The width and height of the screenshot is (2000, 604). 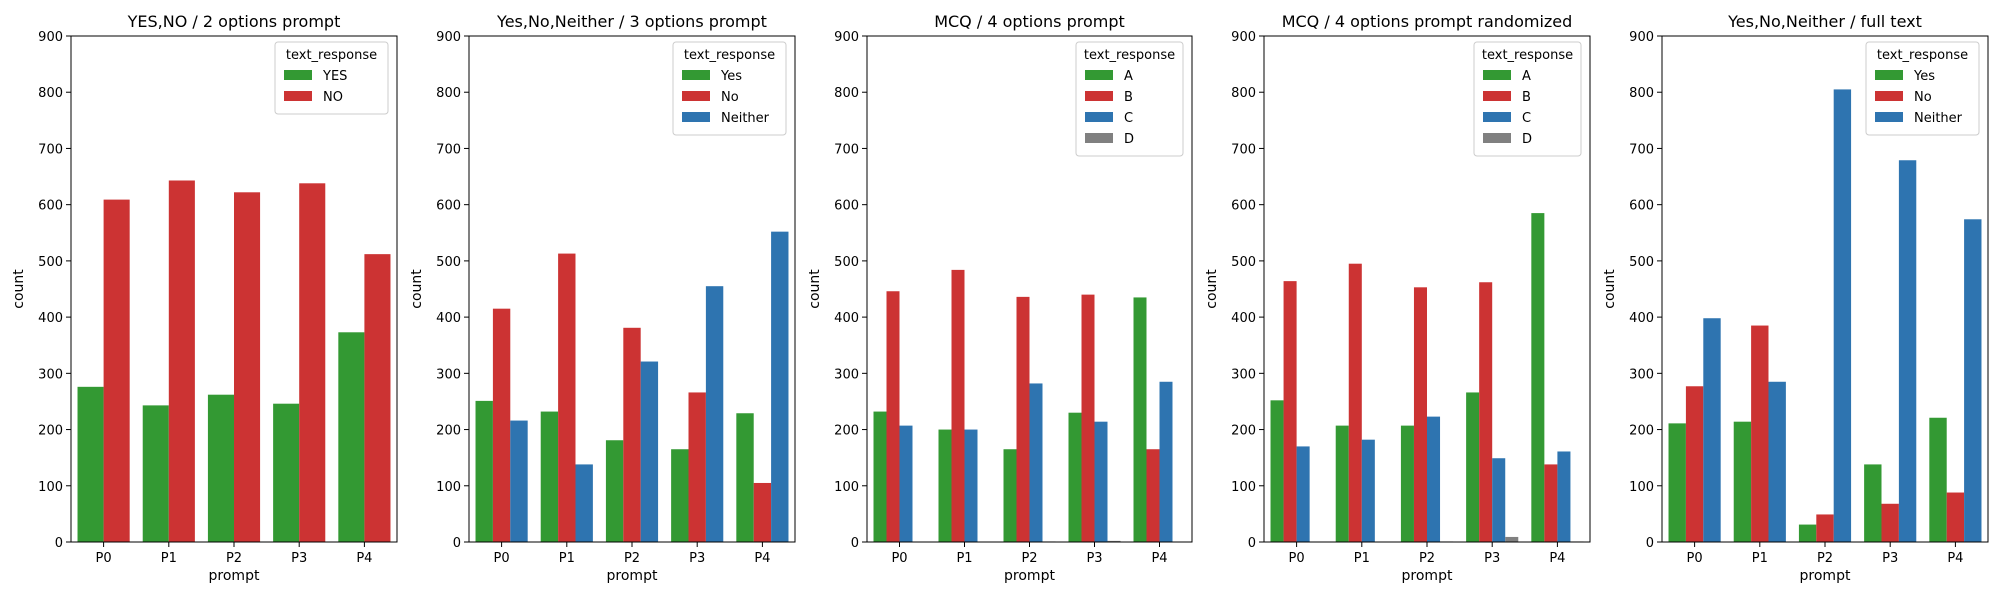 I want to click on legend-entry: YES, so click(x=334, y=76).